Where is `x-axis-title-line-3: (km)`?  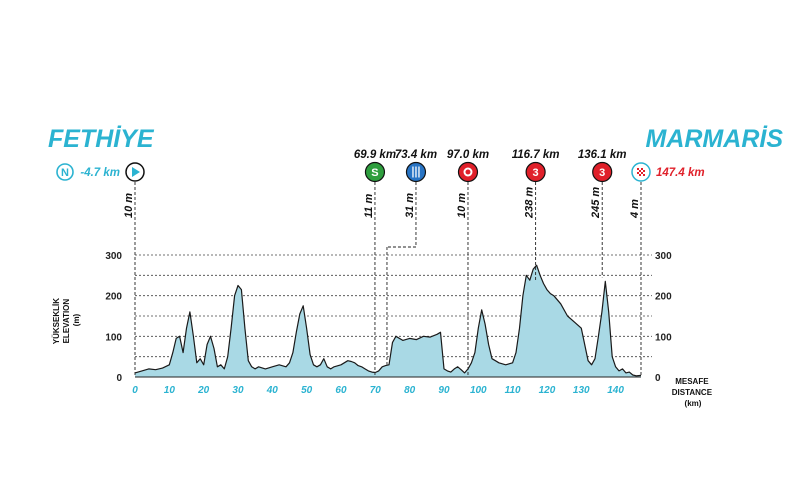 x-axis-title-line-3: (km) is located at coordinates (693, 403).